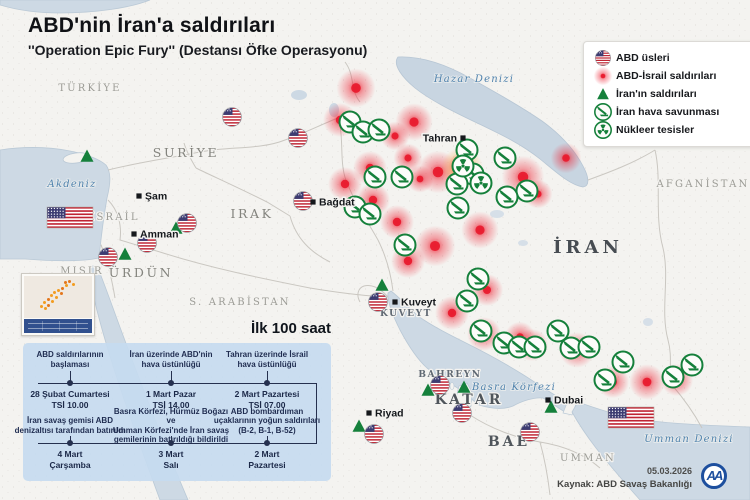 The image size is (750, 500). Describe the element at coordinates (239, 302) in the screenshot. I see `country-label: S. ARABİSTAN` at that location.